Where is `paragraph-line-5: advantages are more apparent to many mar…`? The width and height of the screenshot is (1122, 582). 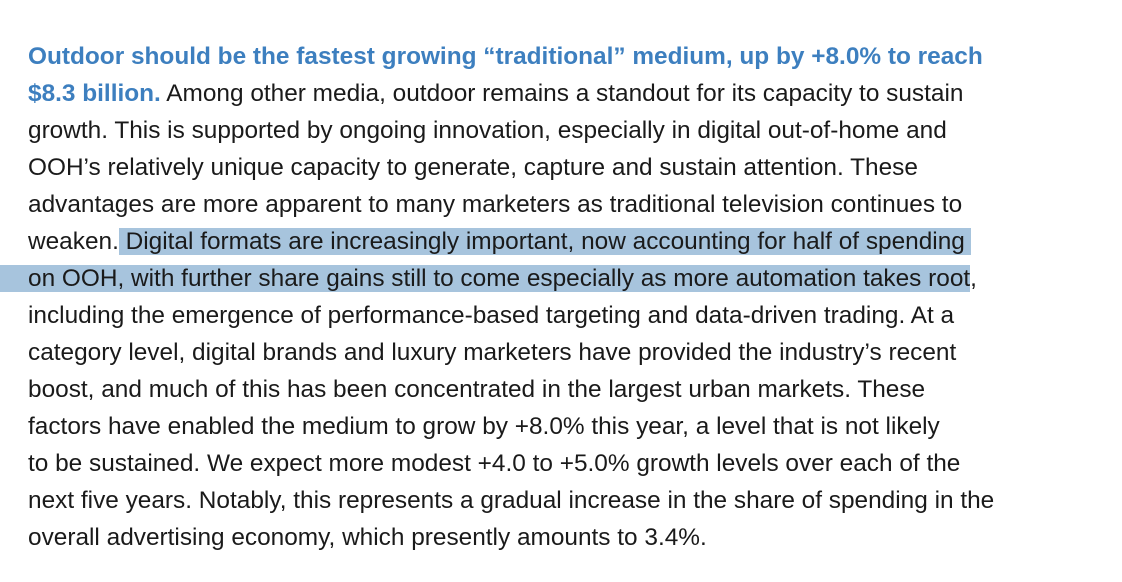 paragraph-line-5: advantages are more apparent to many mar… is located at coordinates (495, 204).